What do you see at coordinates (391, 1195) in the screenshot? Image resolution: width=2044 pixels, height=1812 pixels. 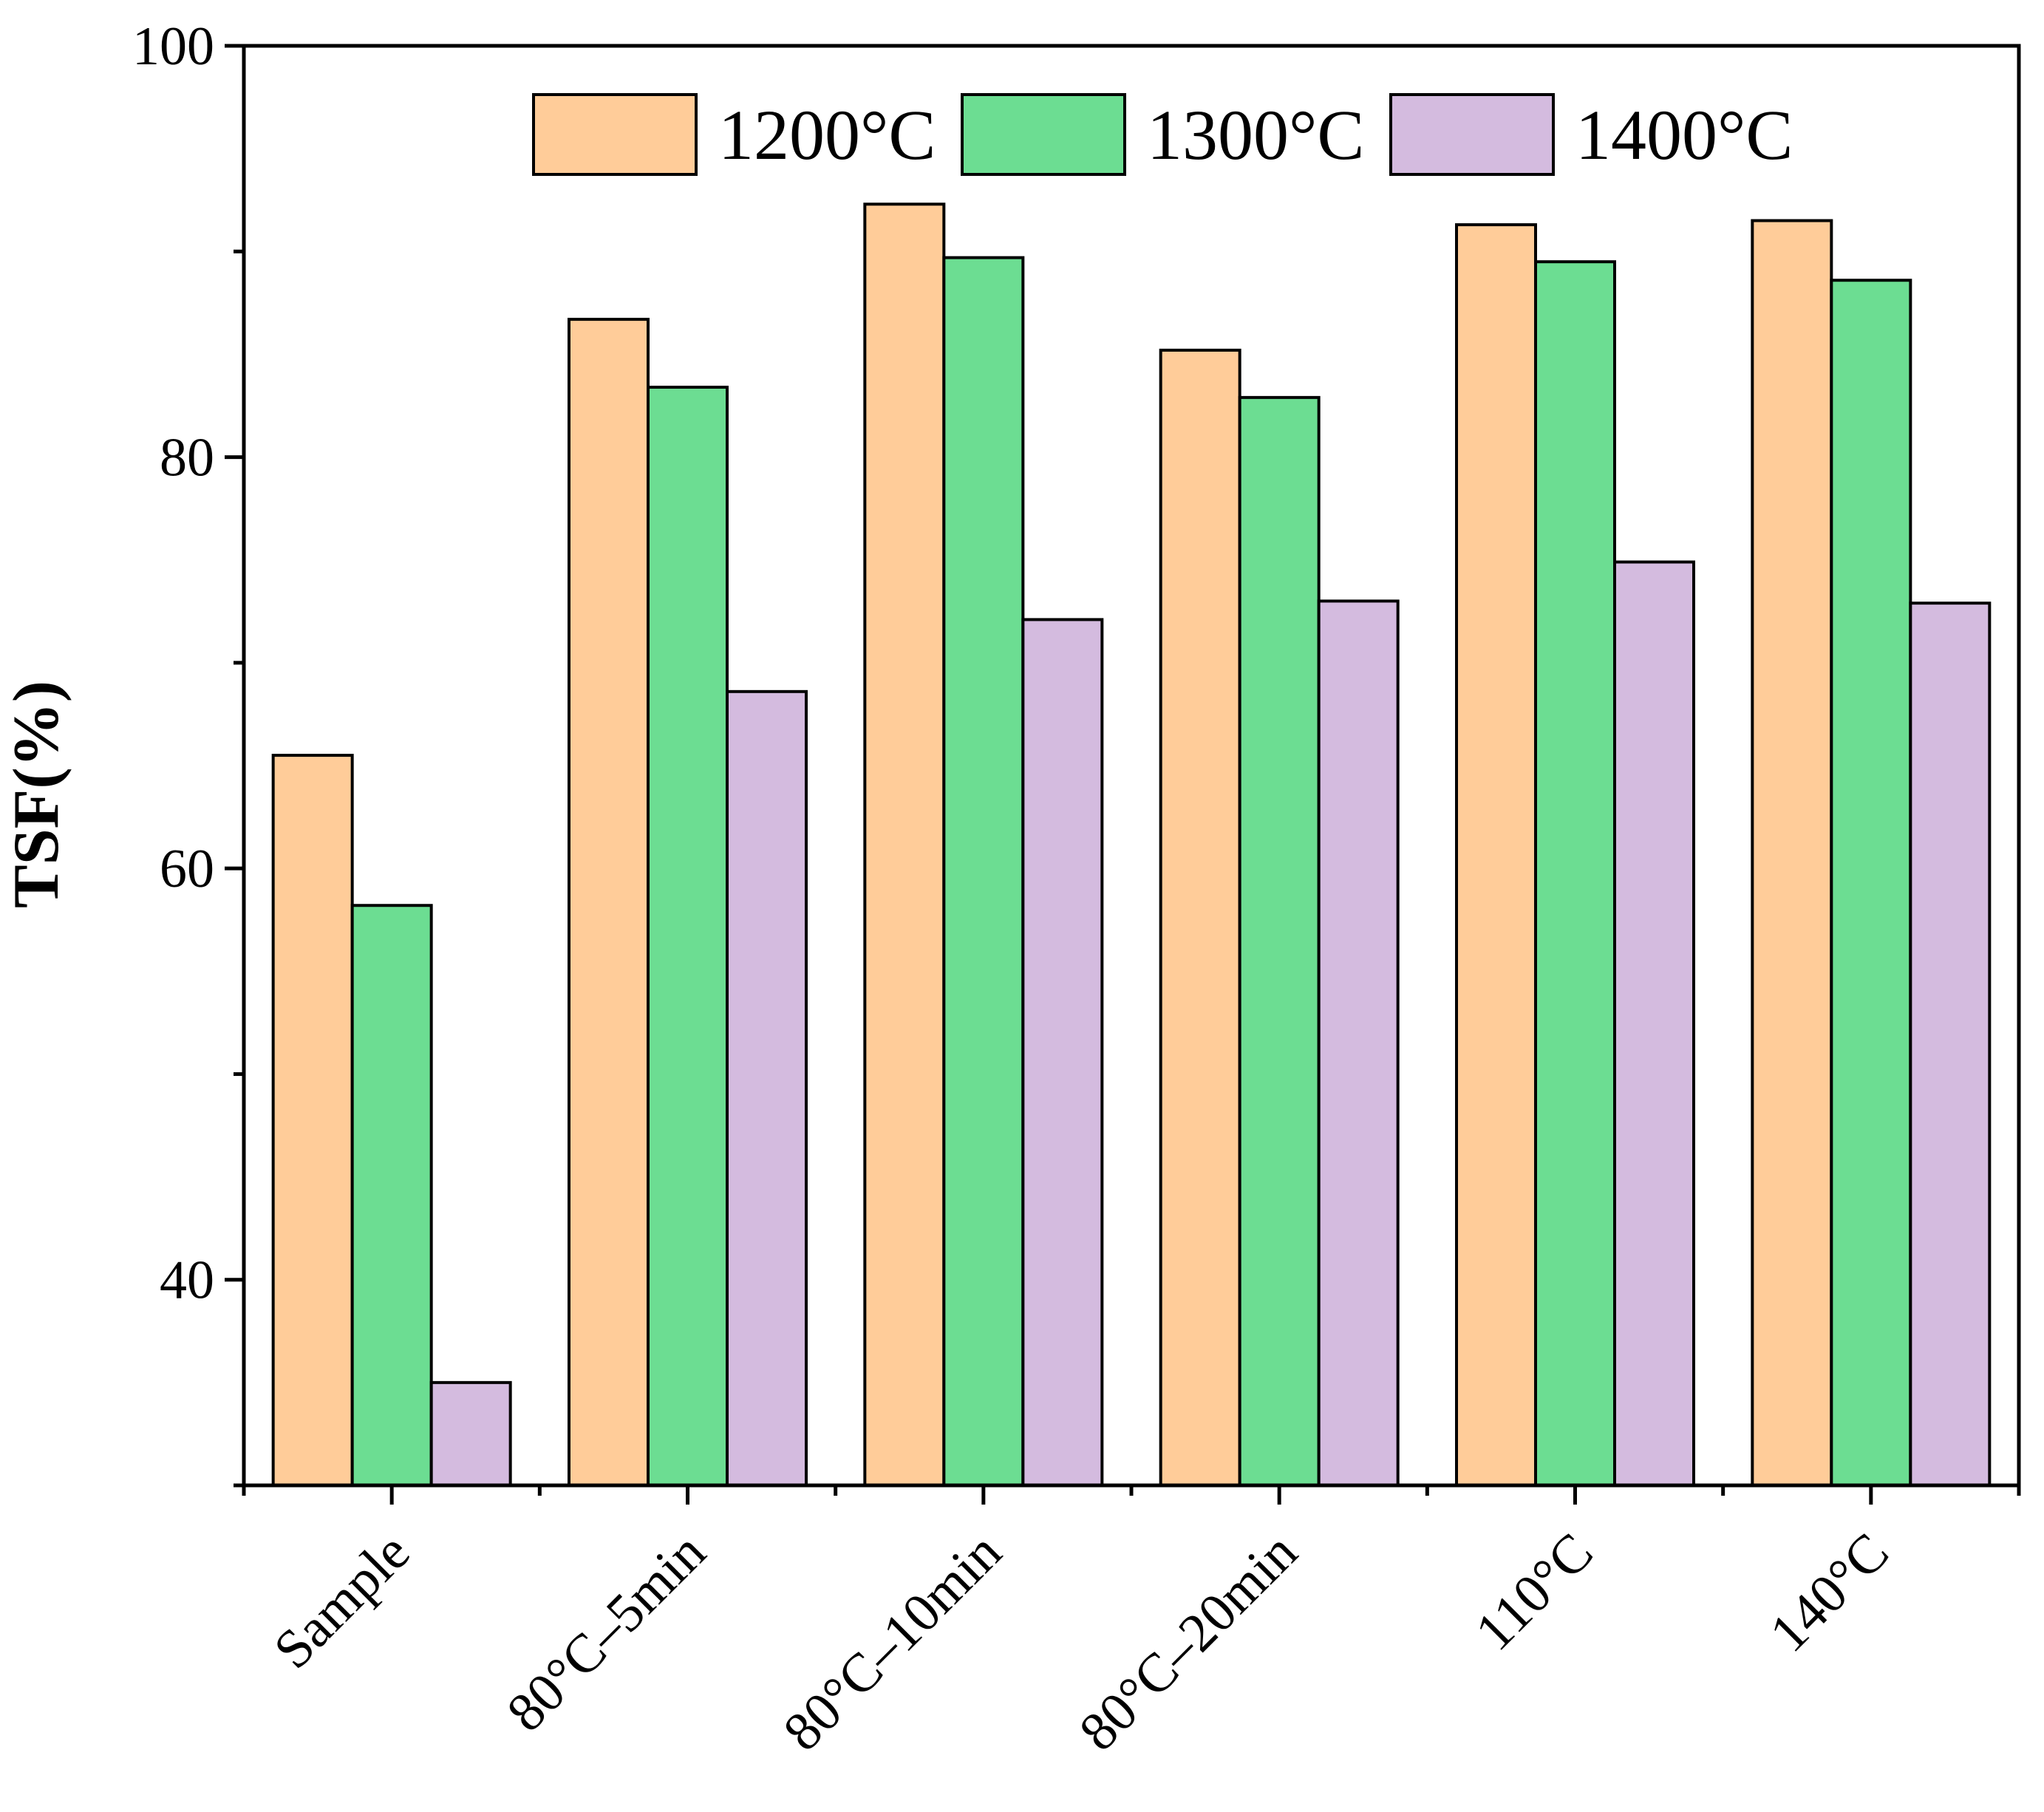 I see `bar-1300°C-Sample` at bounding box center [391, 1195].